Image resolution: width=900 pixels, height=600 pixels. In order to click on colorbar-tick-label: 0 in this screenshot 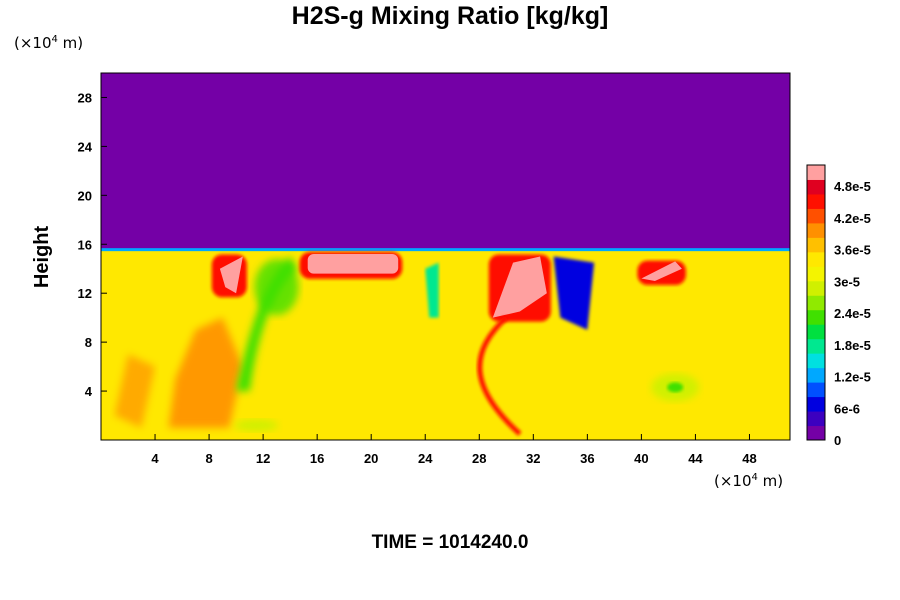, I will do `click(837, 440)`.